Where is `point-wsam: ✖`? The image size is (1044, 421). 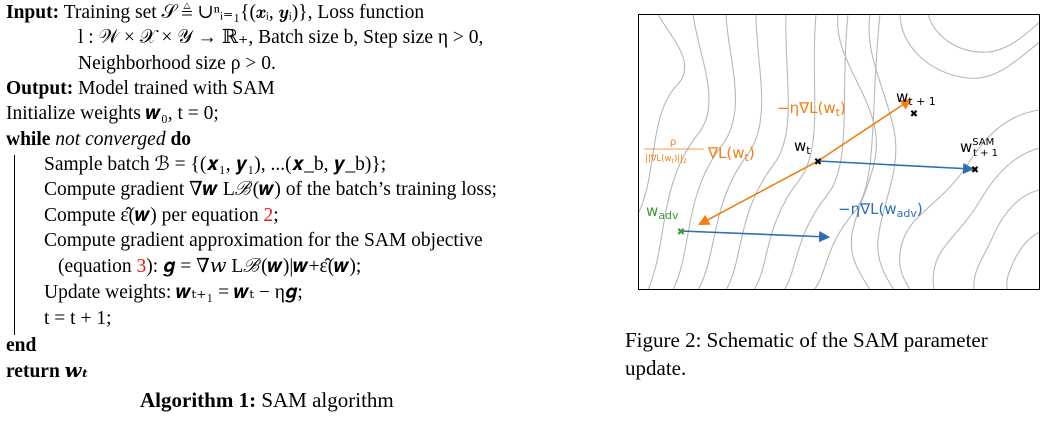 point-wsam: ✖ is located at coordinates (975, 170).